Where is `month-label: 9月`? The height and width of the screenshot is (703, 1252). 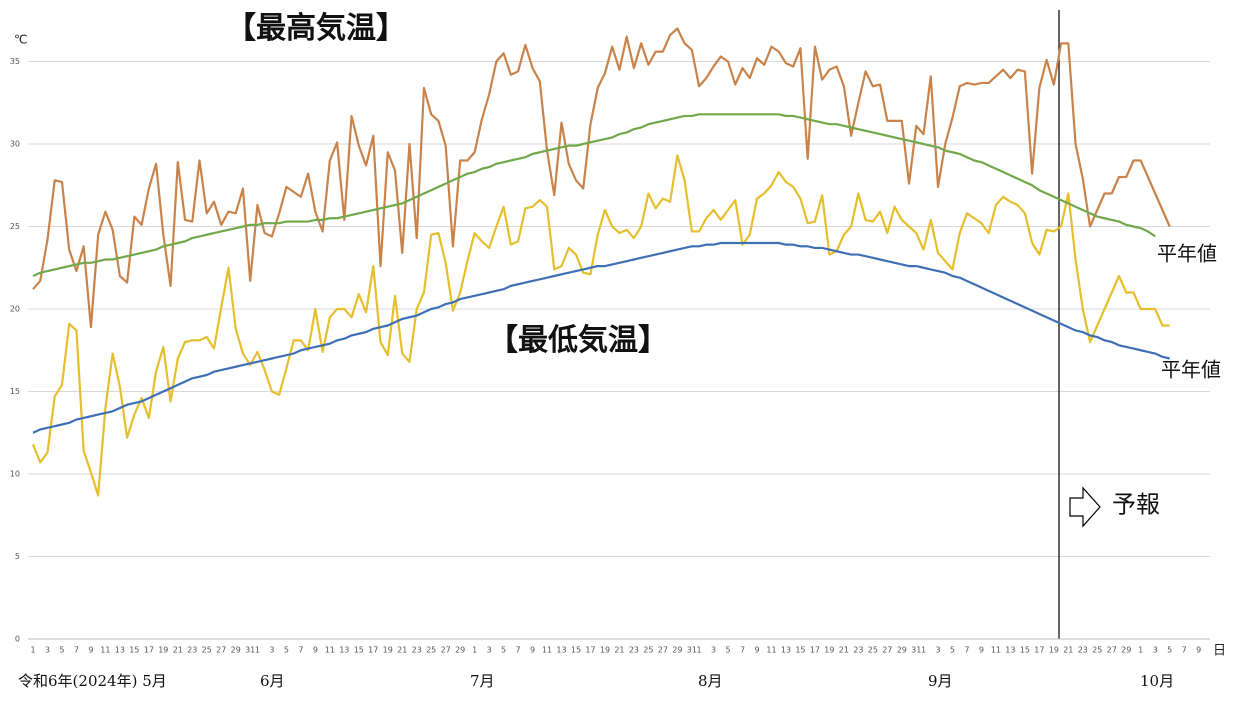 month-label: 9月 is located at coordinates (940, 681).